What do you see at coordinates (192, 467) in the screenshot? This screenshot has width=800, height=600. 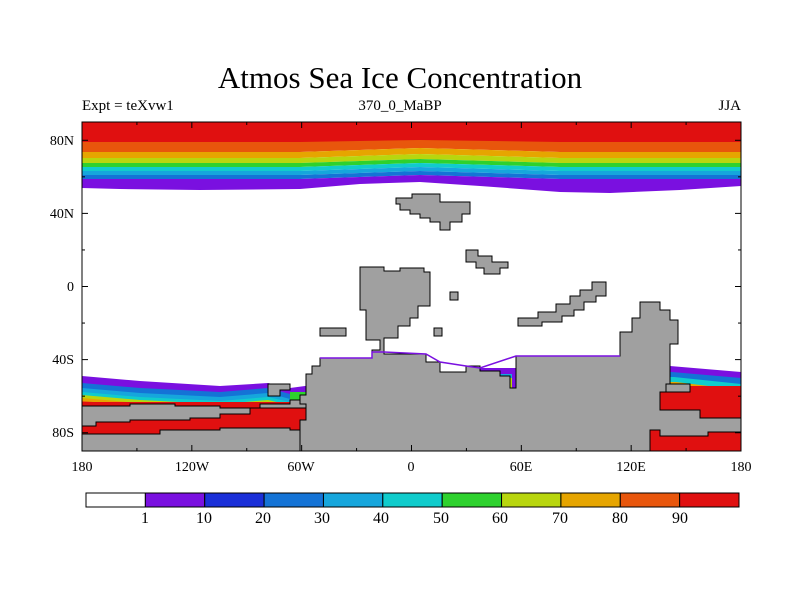 I see `x-tick-label: 120W` at bounding box center [192, 467].